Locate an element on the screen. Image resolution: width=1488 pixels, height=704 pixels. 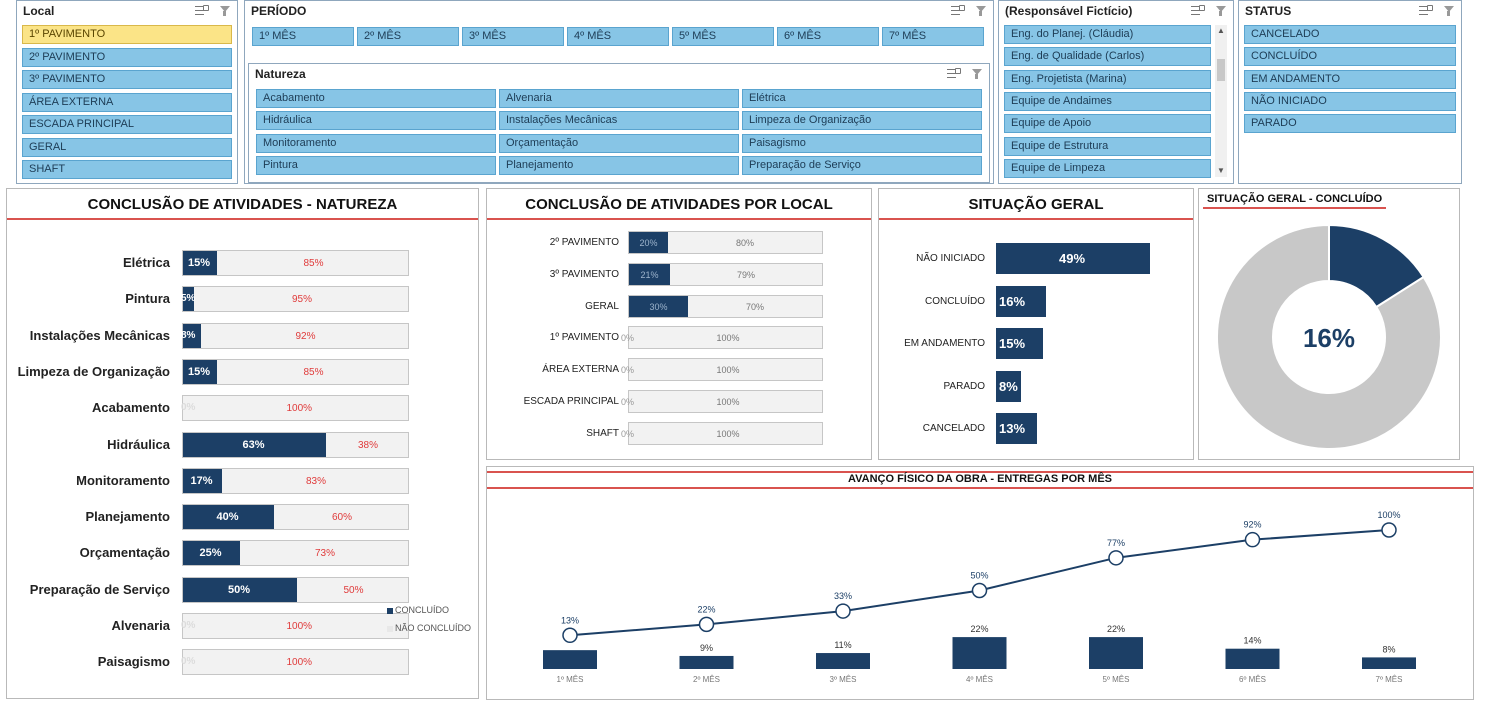
slicer-item: Elétrica is located at coordinates (862, 98).